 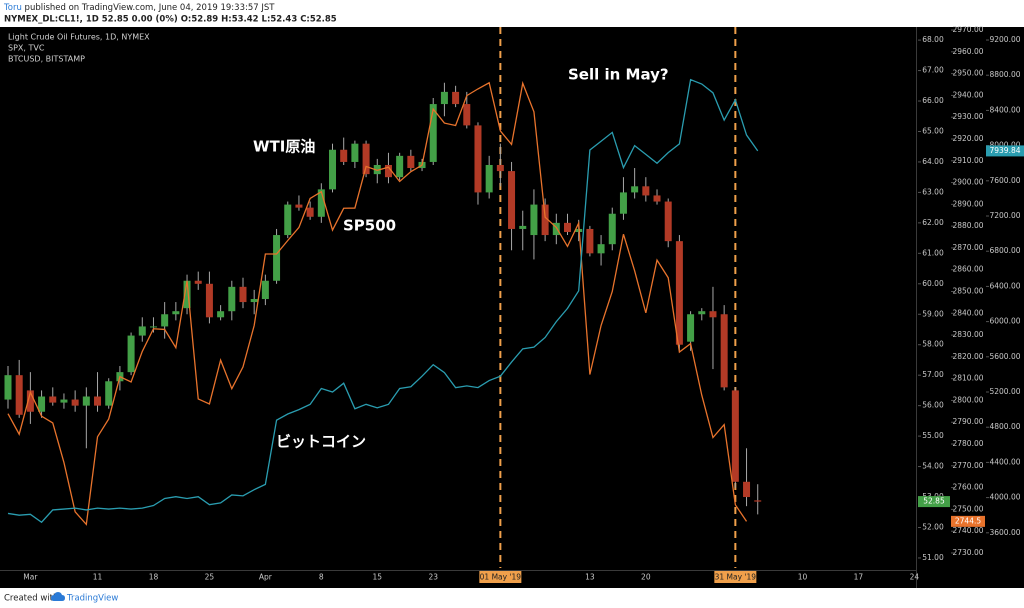 What do you see at coordinates (933, 222) in the screenshot?
I see `y-tick-label: 62.00` at bounding box center [933, 222].